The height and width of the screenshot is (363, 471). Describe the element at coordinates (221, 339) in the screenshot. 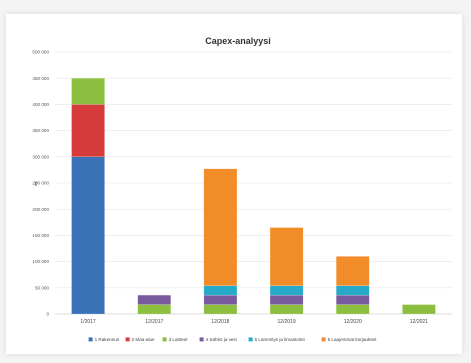

I see `legend-label: 4 Sähkö ja vesi` at that location.